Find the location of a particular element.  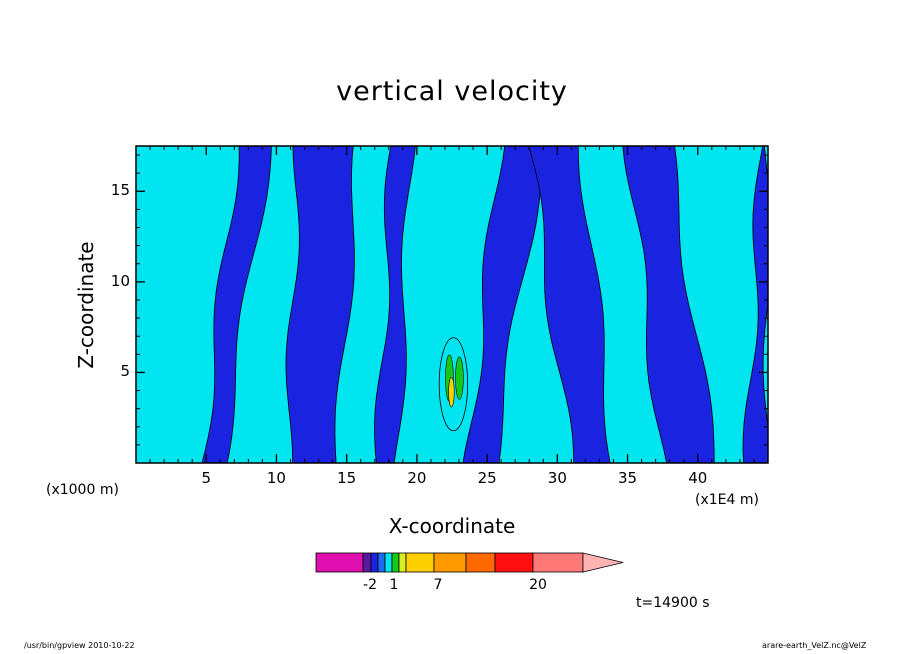

x-tick-label: 20 is located at coordinates (417, 478).